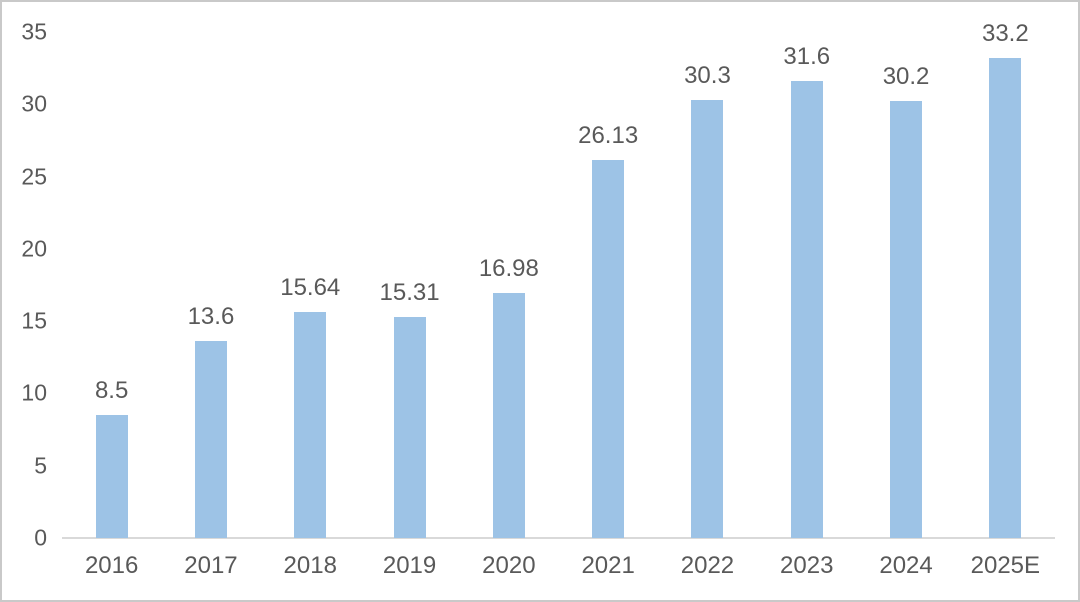 Image resolution: width=1080 pixels, height=602 pixels. What do you see at coordinates (558, 538) in the screenshot?
I see `x-axis-line` at bounding box center [558, 538].